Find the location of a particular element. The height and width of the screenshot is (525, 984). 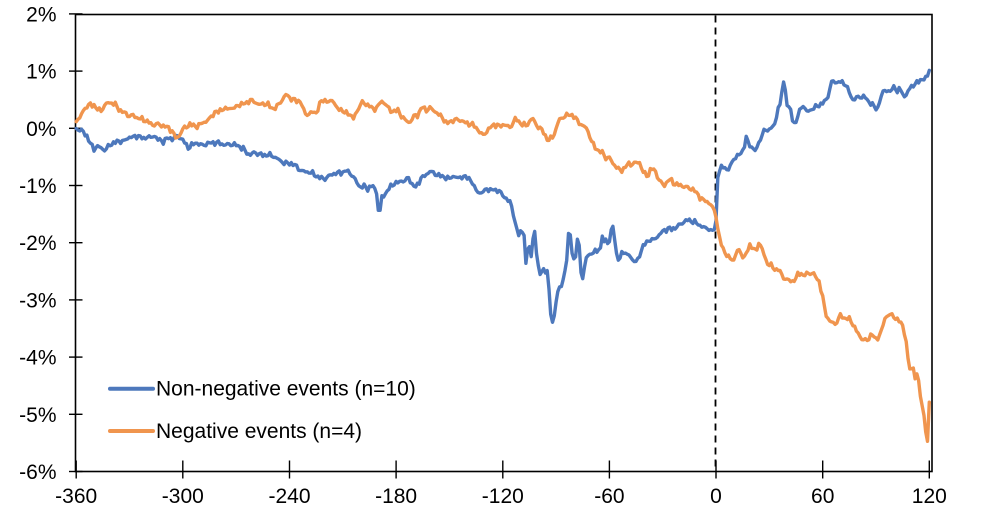

svg-text: 0% is located at coordinates (41, 129).